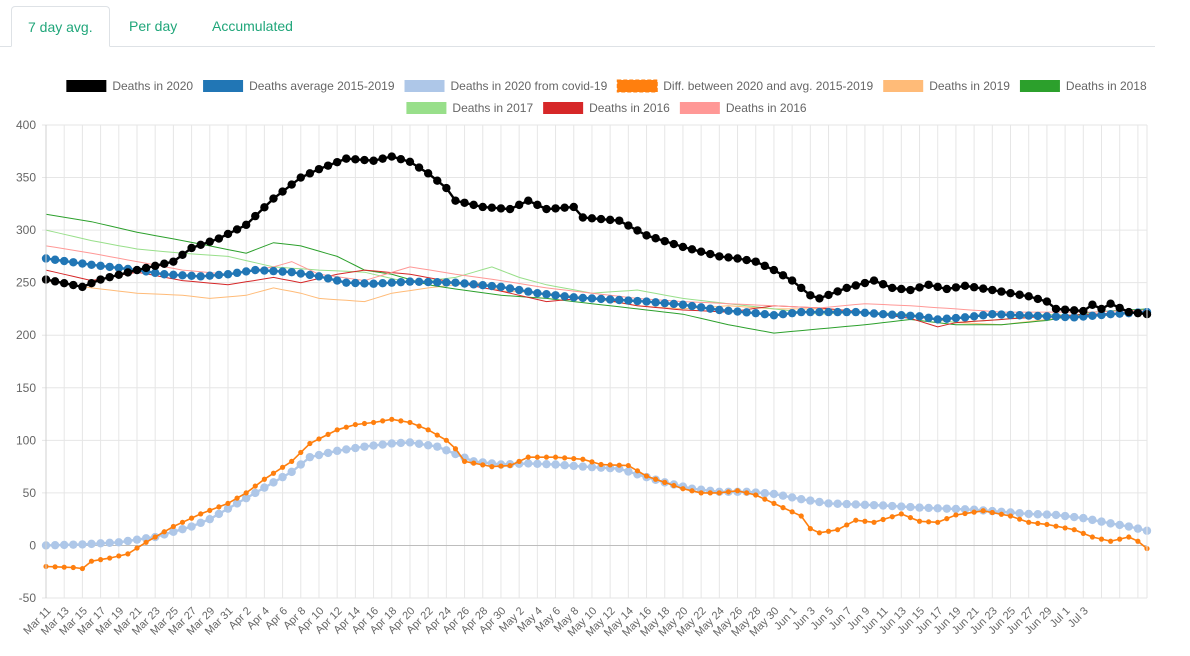 The height and width of the screenshot is (656, 1190). I want to click on legend-item: Deaths in 2018, so click(1083, 86).